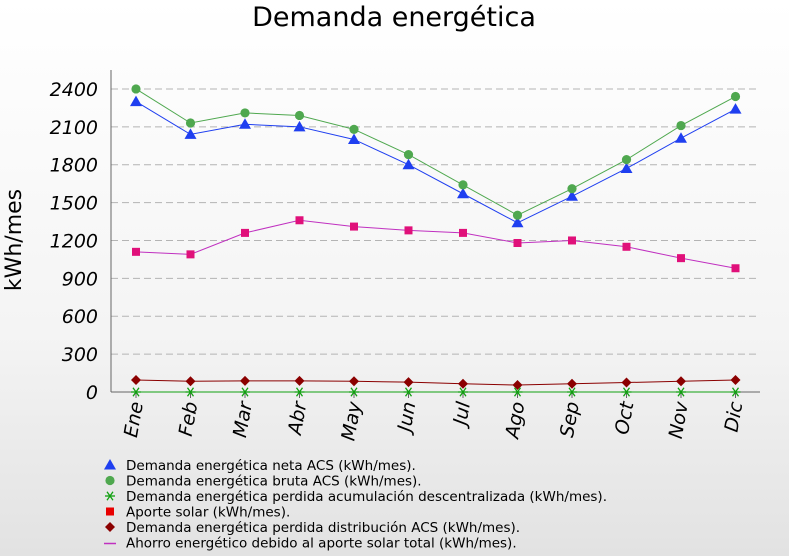  I want to click on x-tick-label: Jul, so click(462, 414).